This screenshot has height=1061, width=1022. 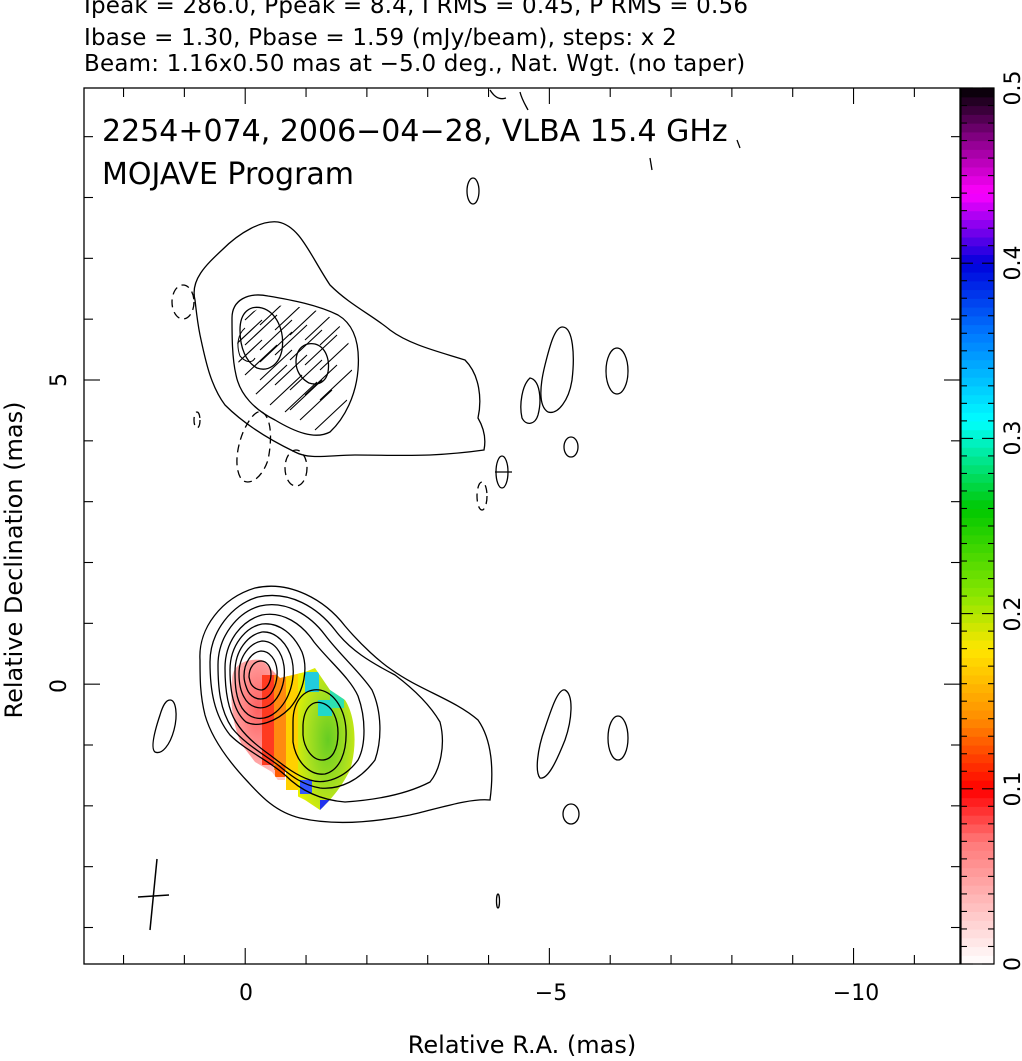 What do you see at coordinates (1011, 789) in the screenshot?
I see `colorbar-label-0.1: 0.1` at bounding box center [1011, 789].